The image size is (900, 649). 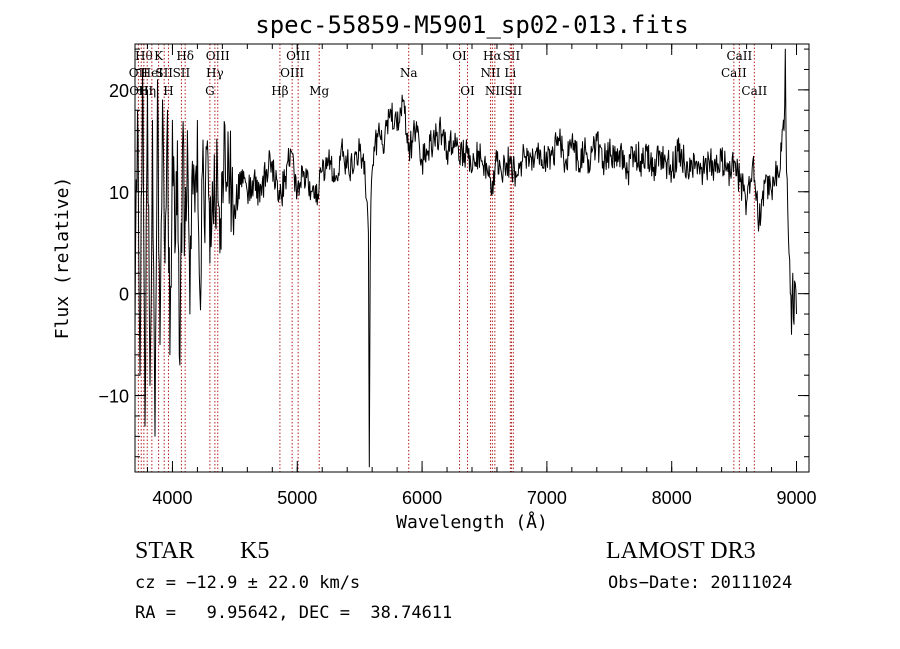 I want to click on x-tick-label: 5000, so click(x=297, y=498).